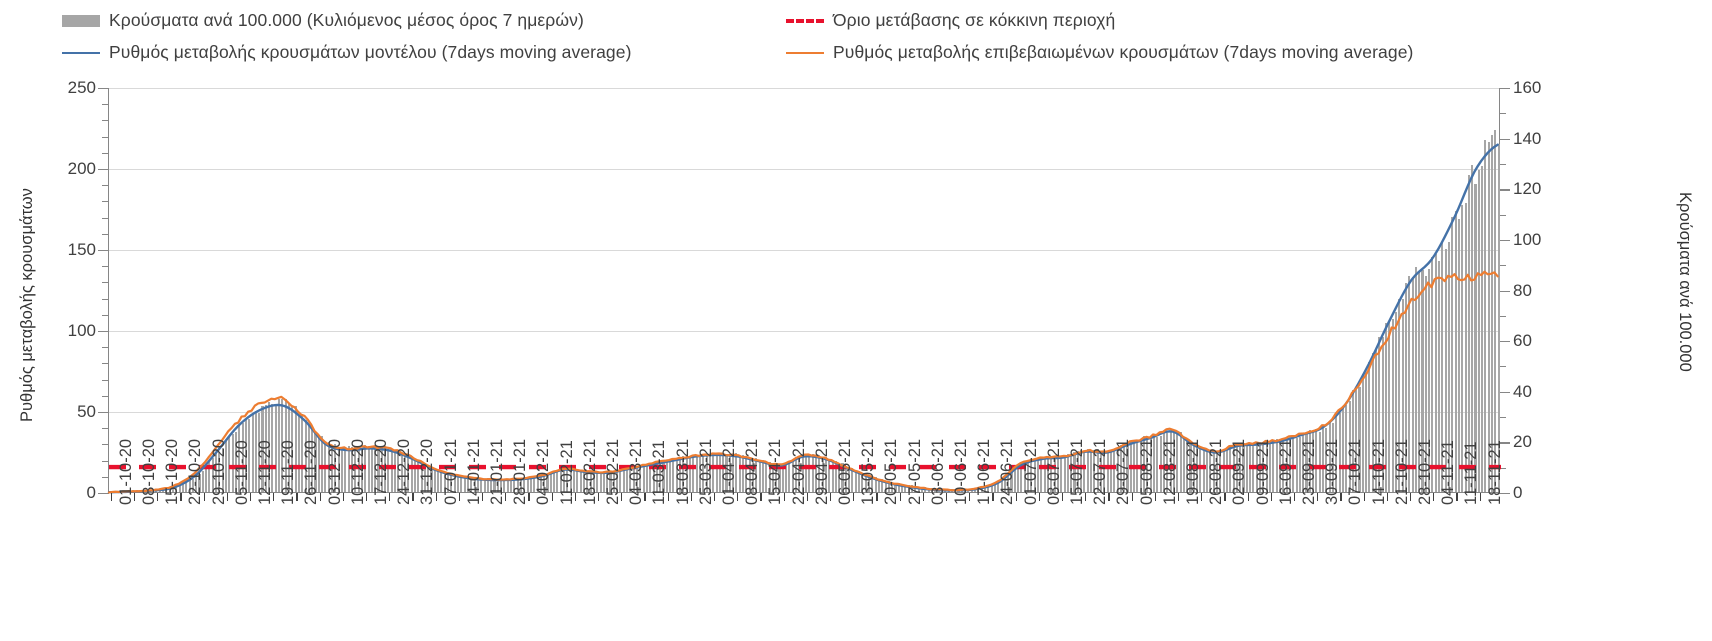 The width and height of the screenshot is (1712, 641). I want to click on y-axis-left-title: Ρυθμός μεταβολής κρουσμάτων, so click(27, 305).